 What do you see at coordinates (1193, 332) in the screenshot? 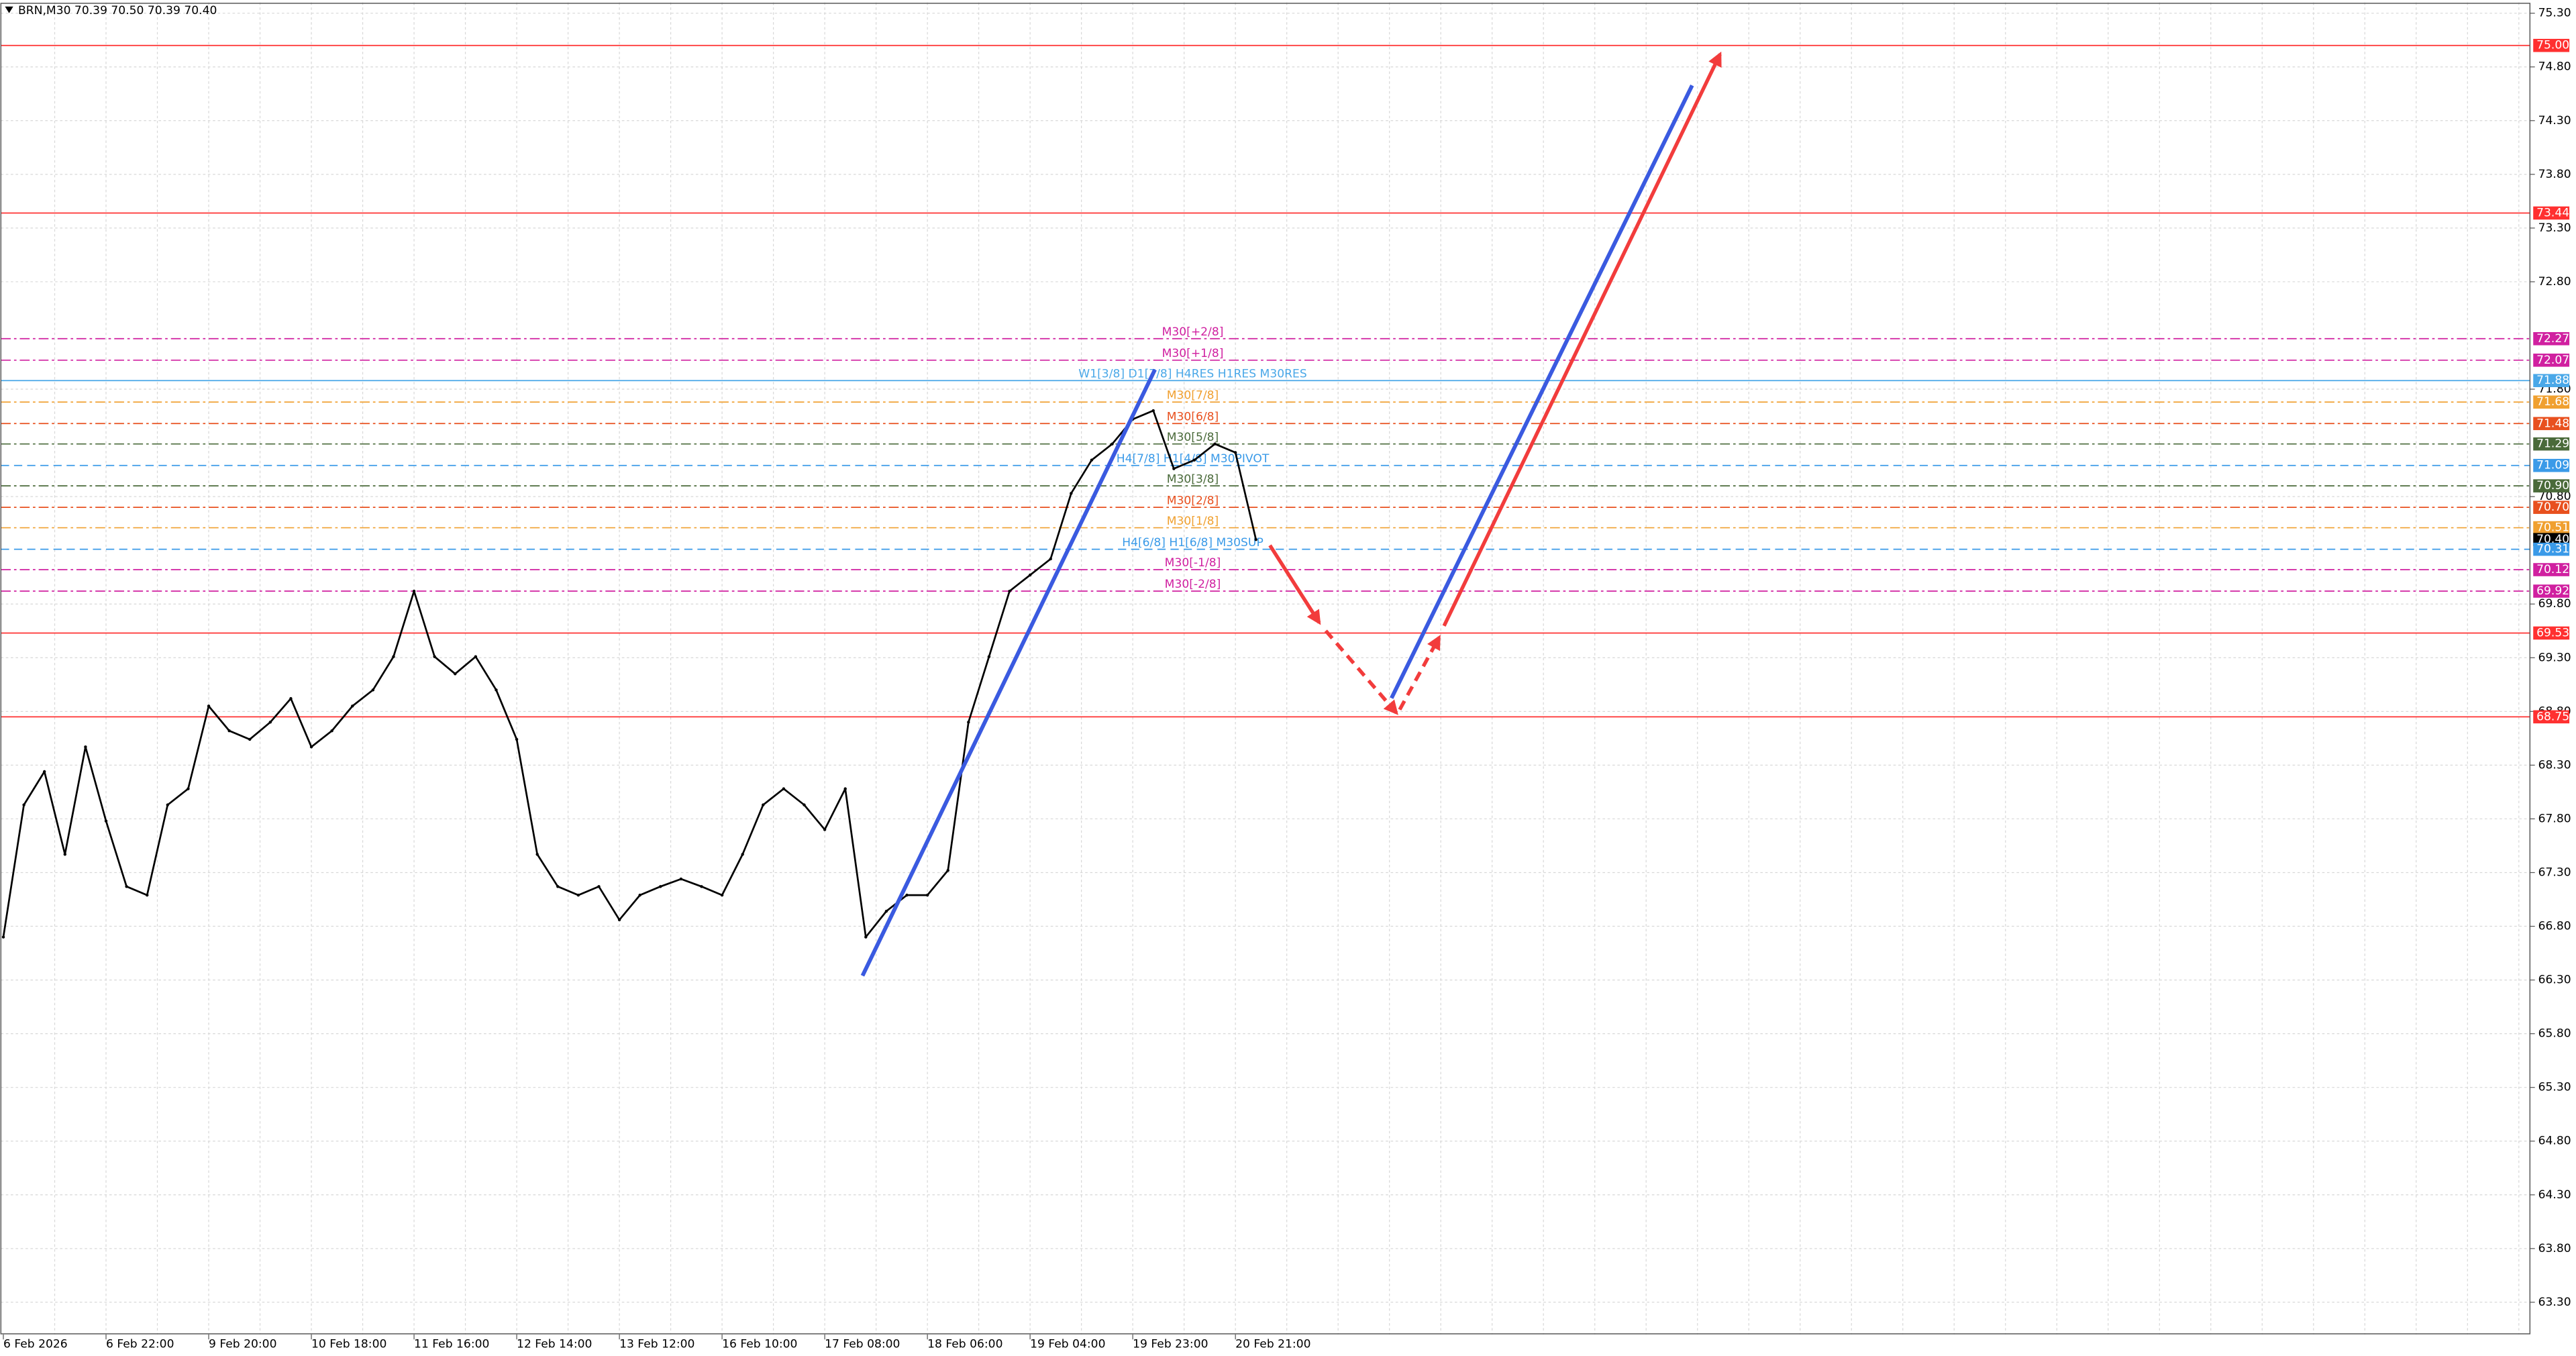
I see `level-text: M30[+2/8]` at bounding box center [1193, 332].